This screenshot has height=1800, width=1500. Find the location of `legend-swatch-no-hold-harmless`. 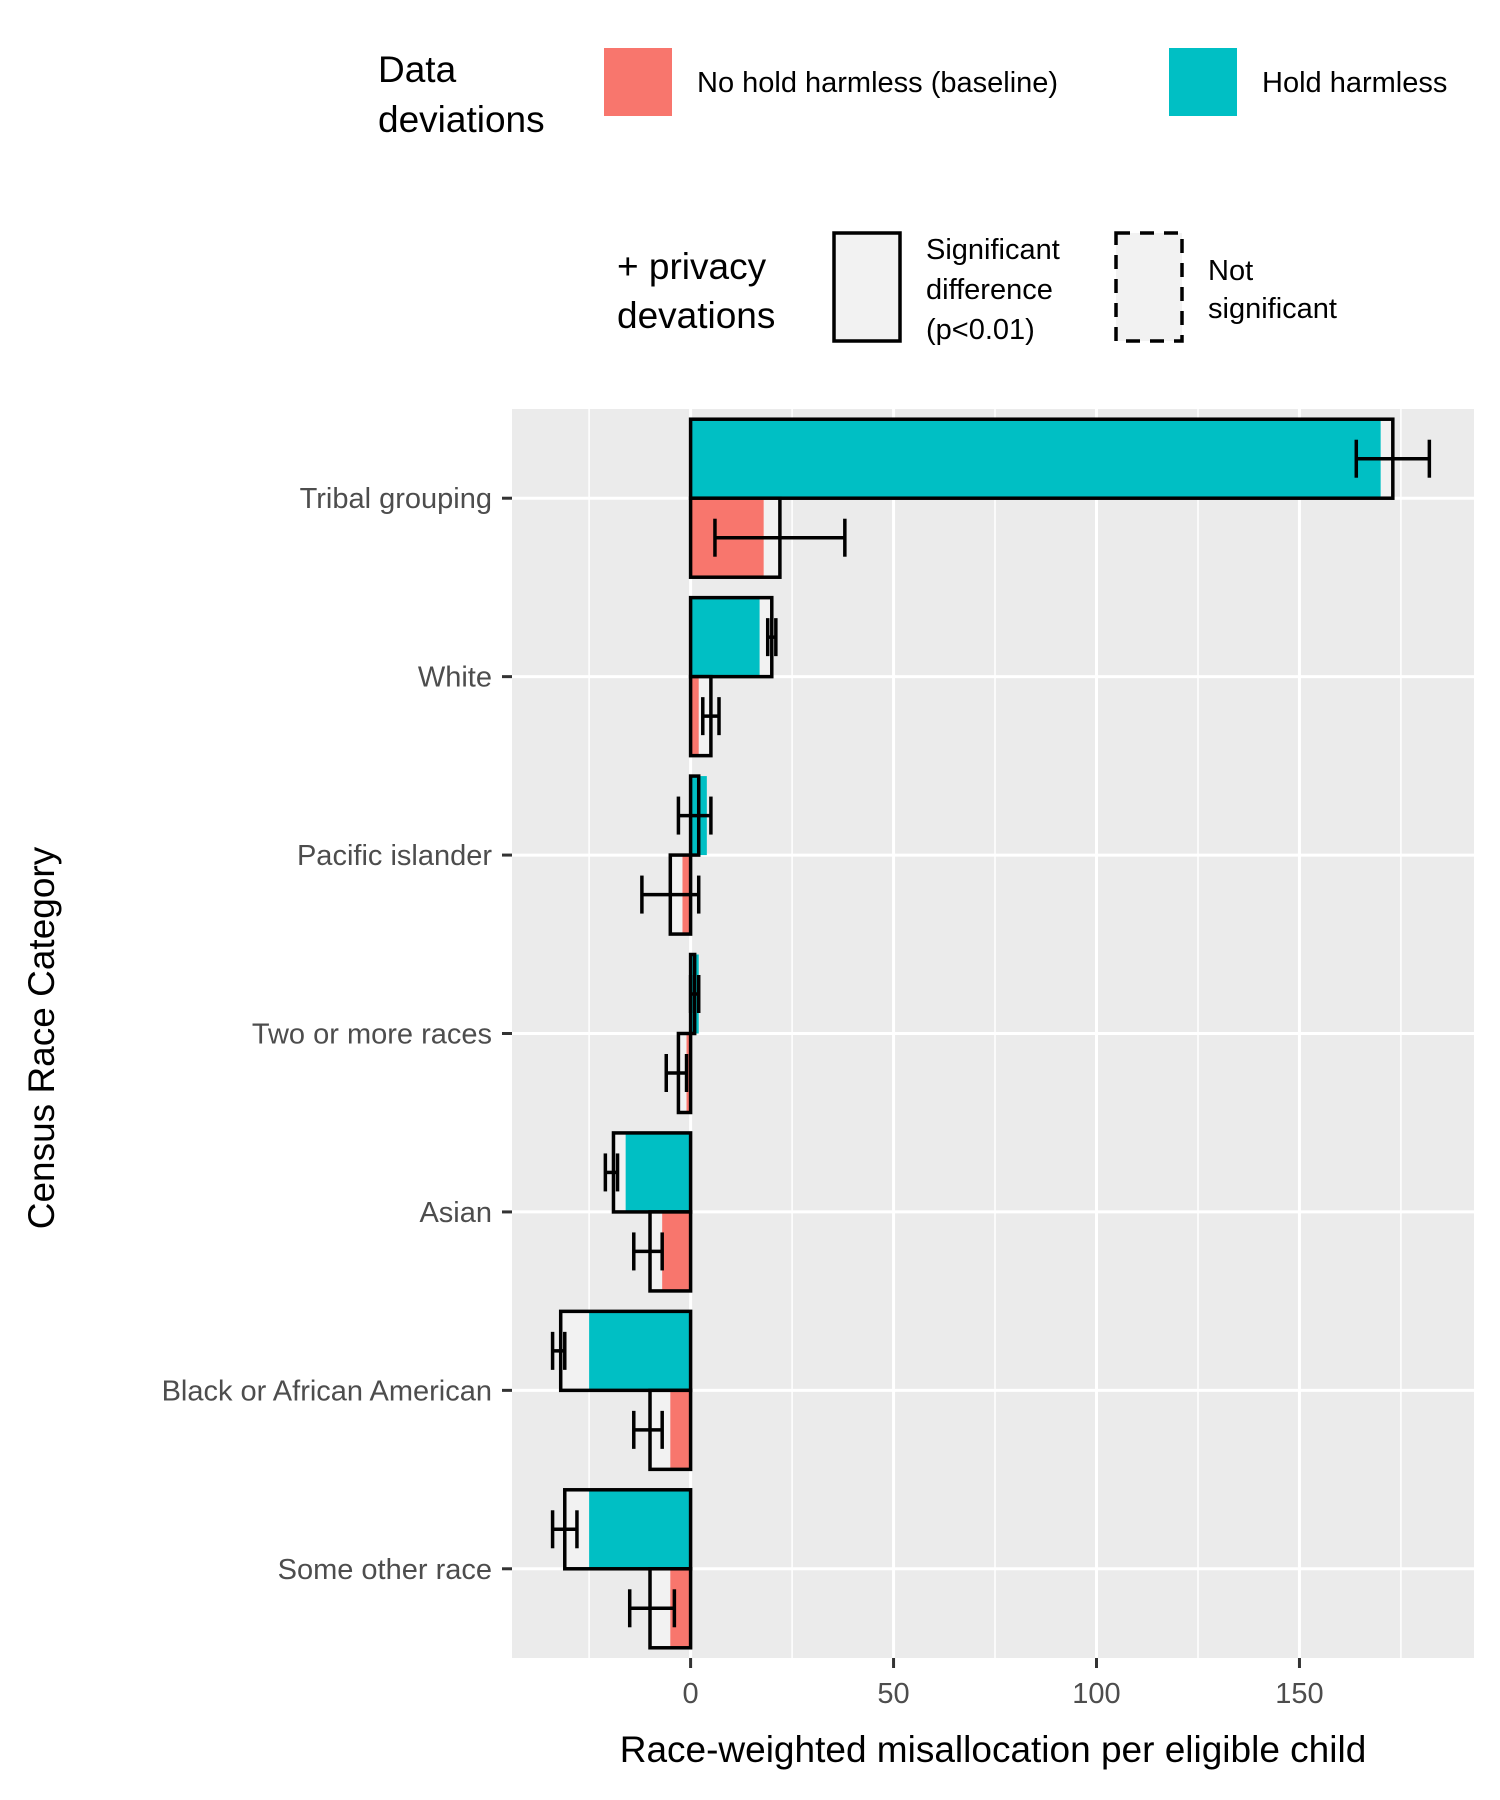

legend-swatch-no-hold-harmless is located at coordinates (638, 82).